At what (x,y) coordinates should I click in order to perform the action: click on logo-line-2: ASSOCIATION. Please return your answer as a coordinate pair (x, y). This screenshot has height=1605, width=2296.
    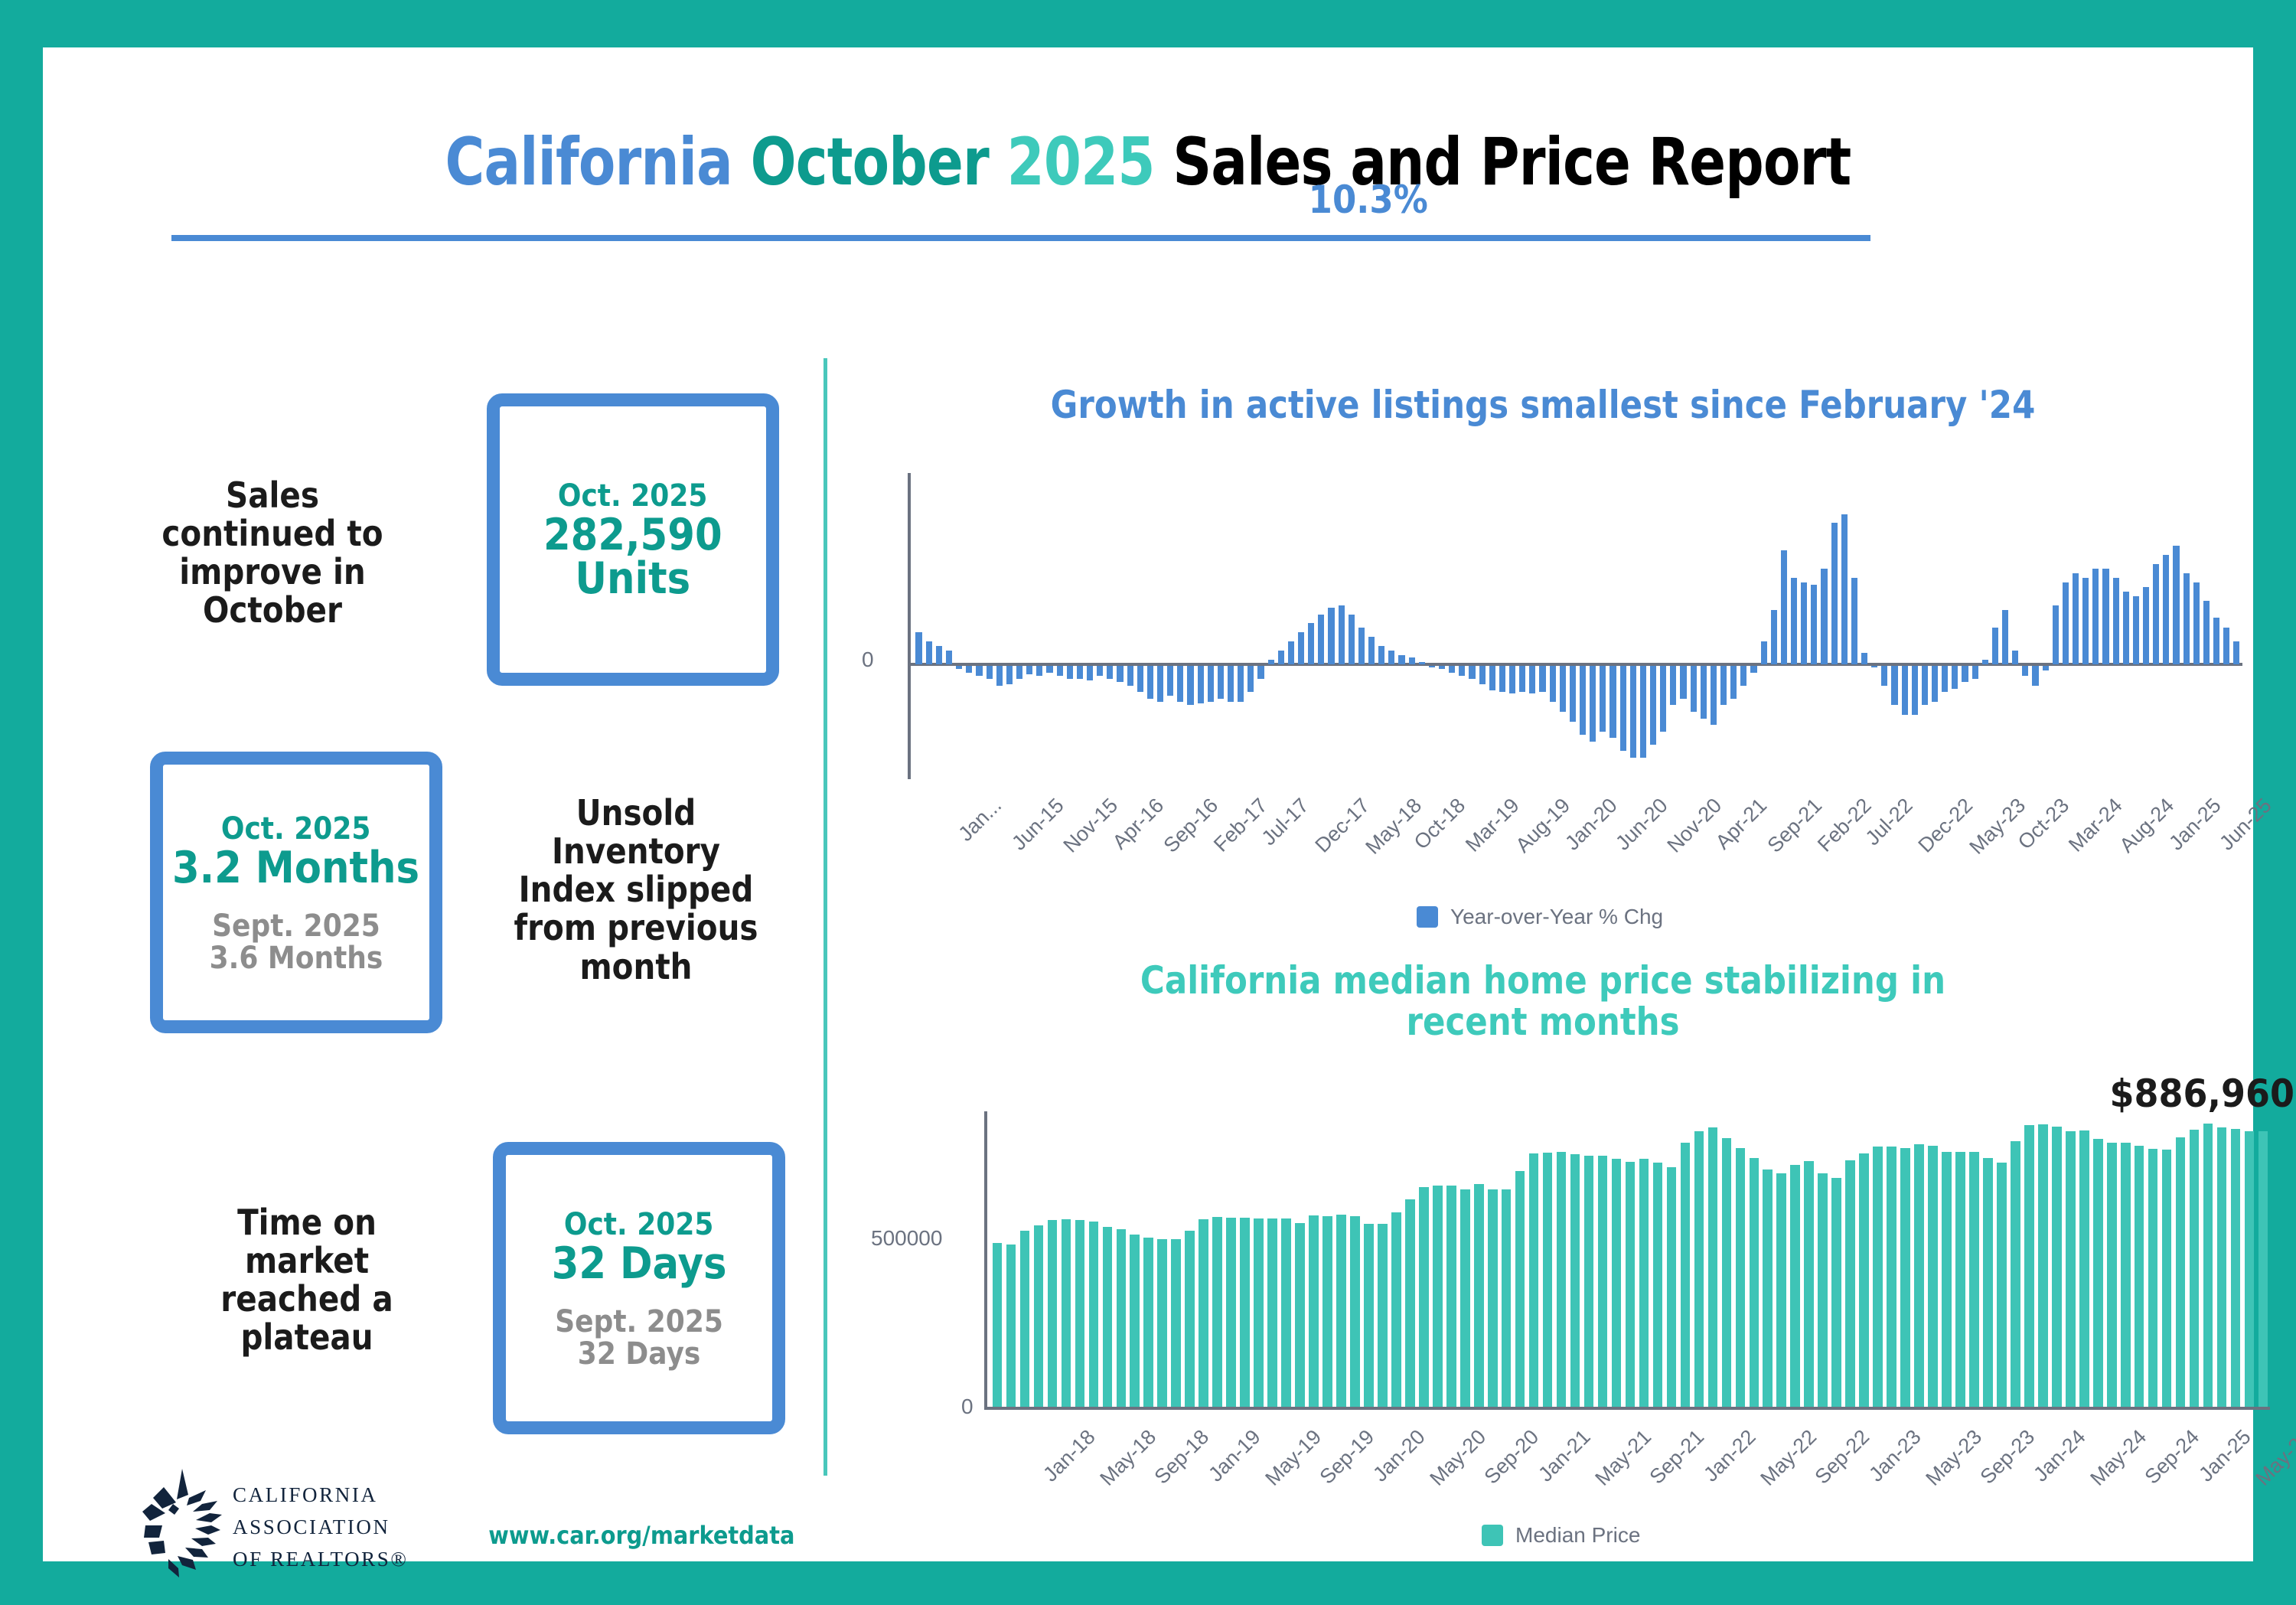
    Looking at the image, I should click on (311, 1526).